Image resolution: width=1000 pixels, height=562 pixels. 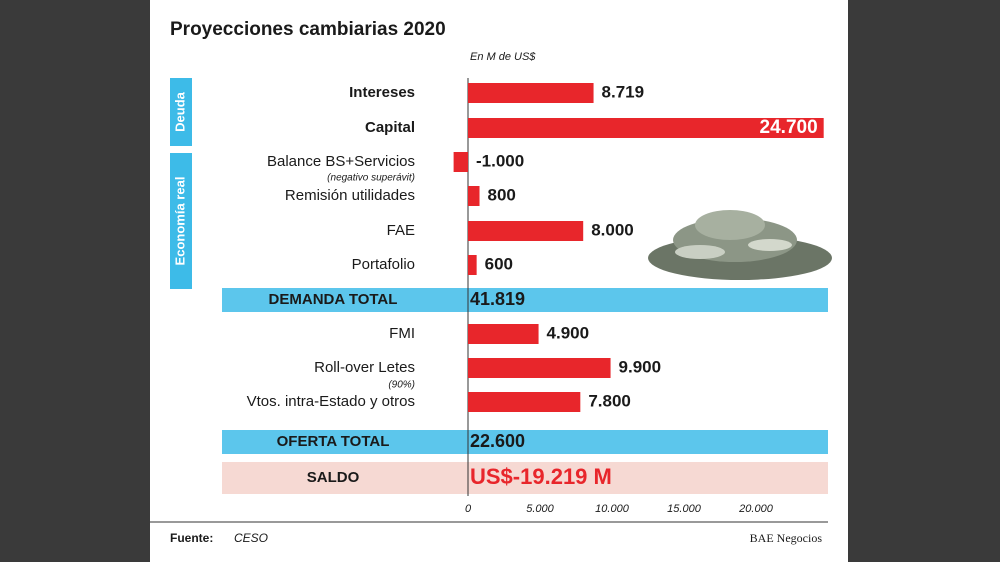 I want to click on category-label: Capital, so click(x=390, y=127).